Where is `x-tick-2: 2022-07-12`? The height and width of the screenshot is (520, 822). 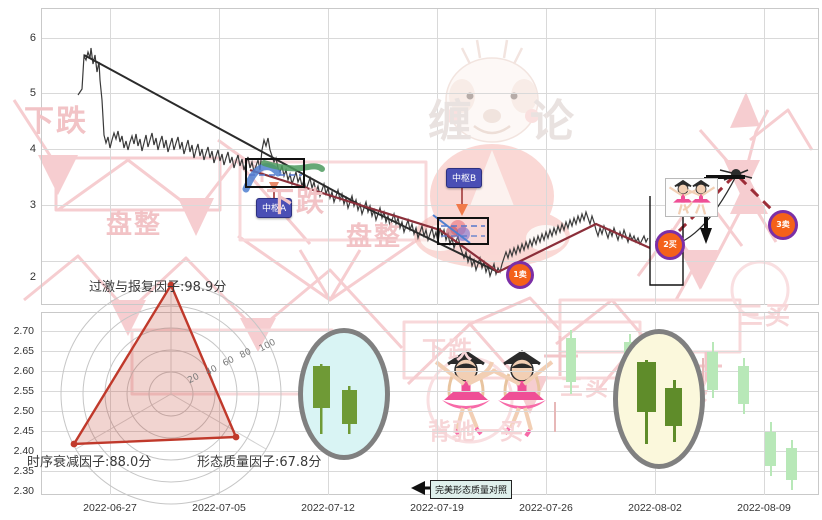 x-tick-2: 2022-07-12 is located at coordinates (328, 508).